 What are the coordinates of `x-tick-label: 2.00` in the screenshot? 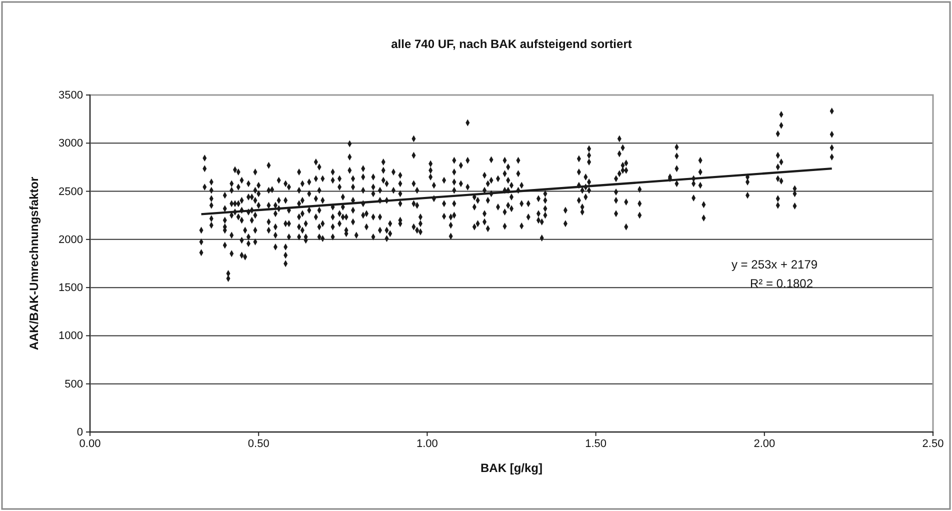 It's located at (765, 444).